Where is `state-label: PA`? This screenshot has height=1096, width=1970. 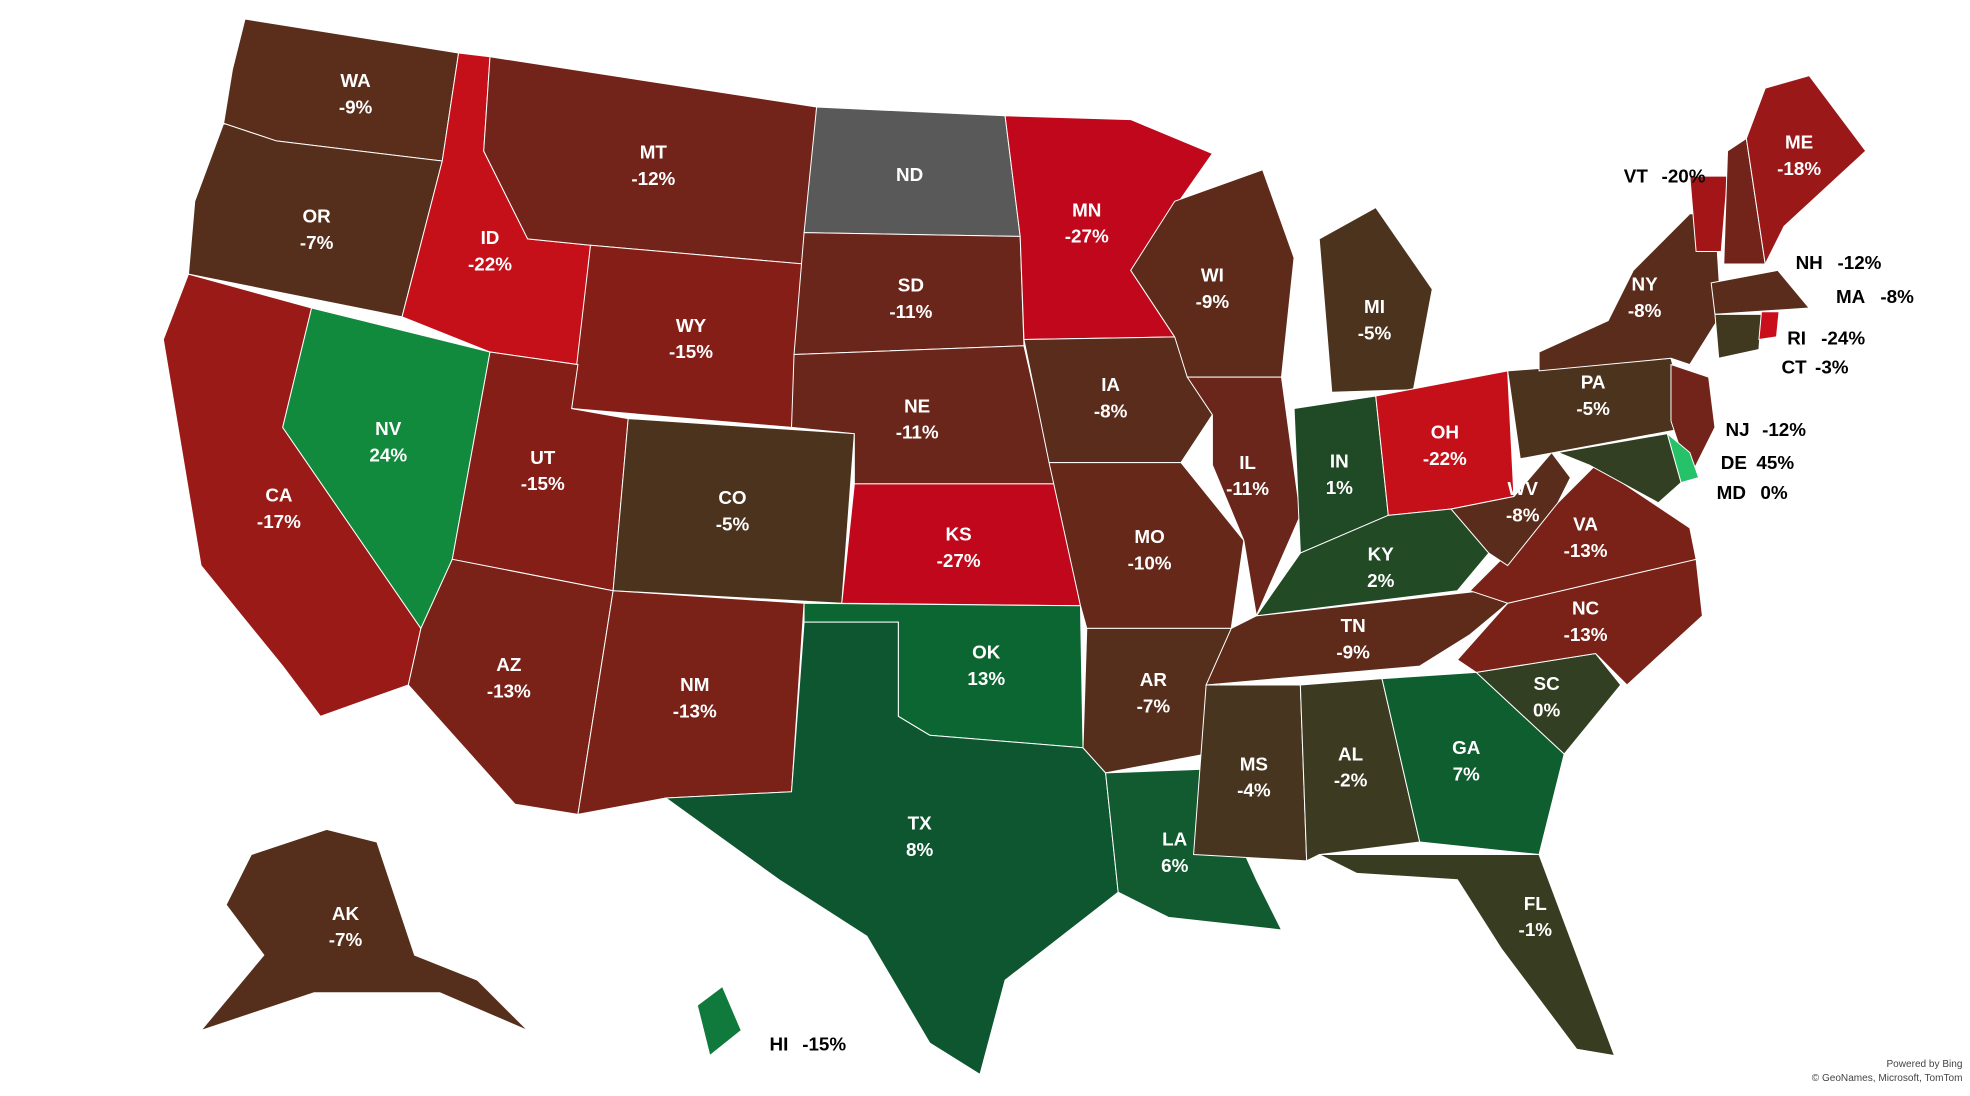
state-label: PA is located at coordinates (1593, 381).